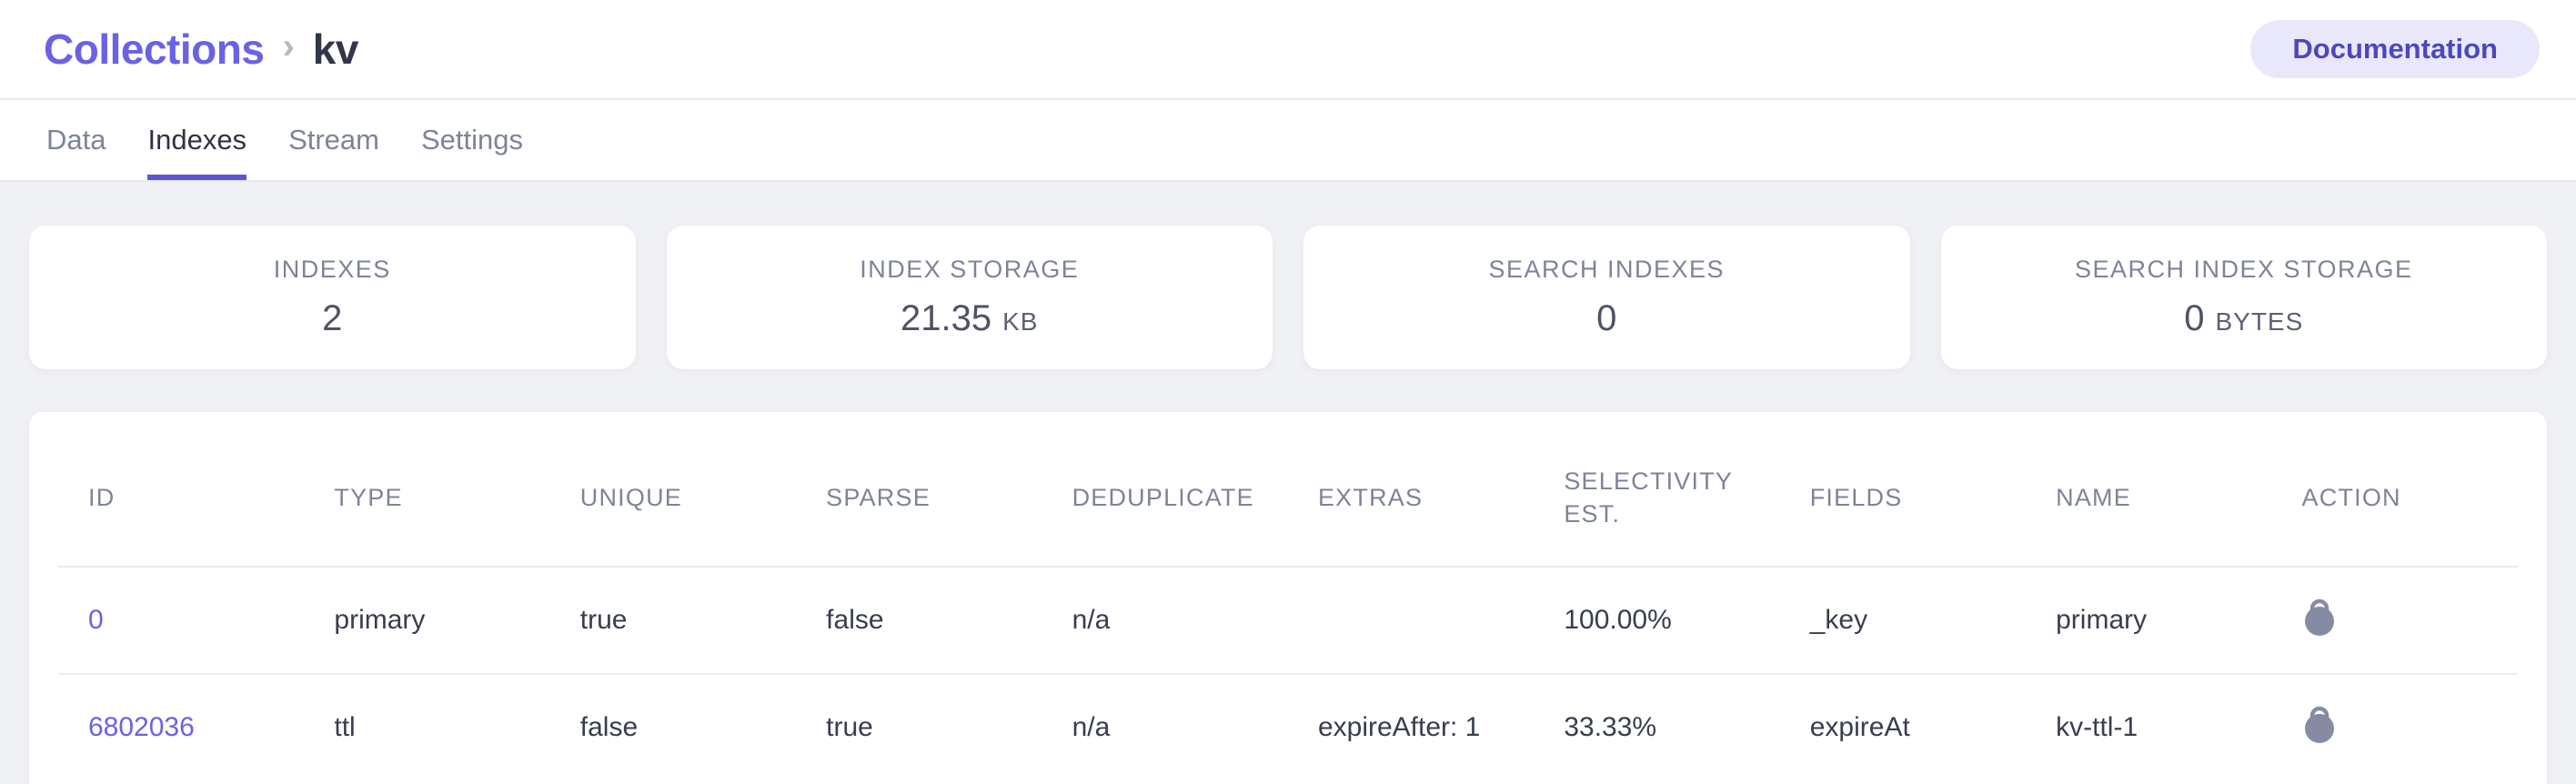 The width and height of the screenshot is (2576, 784). What do you see at coordinates (76, 140) in the screenshot?
I see `tab-data: Data` at bounding box center [76, 140].